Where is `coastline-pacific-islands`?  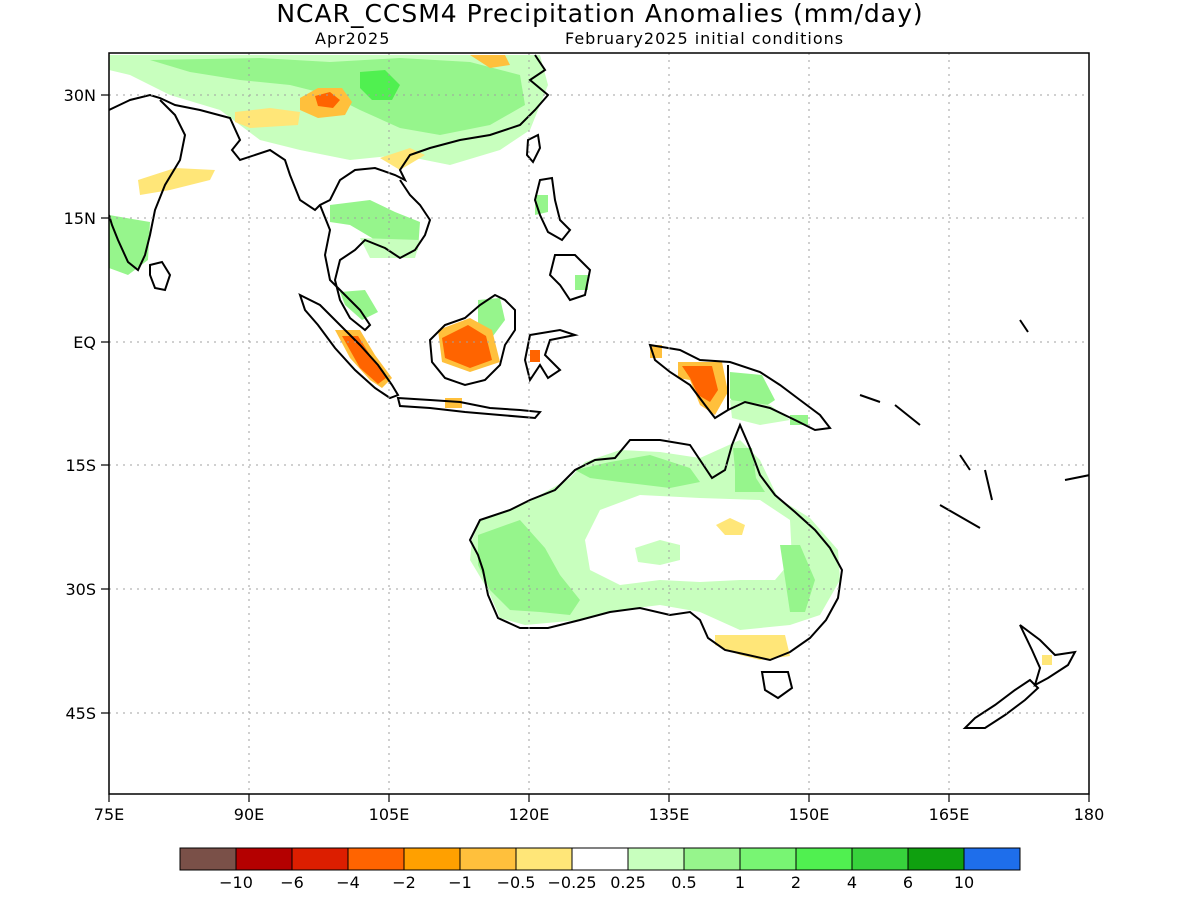 coastline-pacific-islands is located at coordinates (974, 424).